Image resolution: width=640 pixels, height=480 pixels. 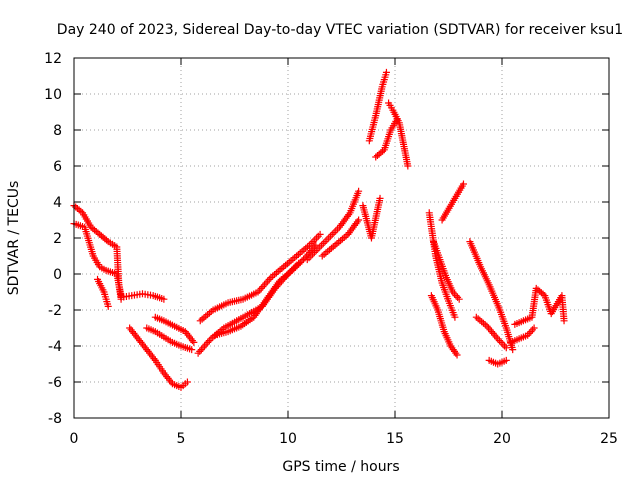 I want to click on x-tick-label: 20, so click(x=502, y=439).